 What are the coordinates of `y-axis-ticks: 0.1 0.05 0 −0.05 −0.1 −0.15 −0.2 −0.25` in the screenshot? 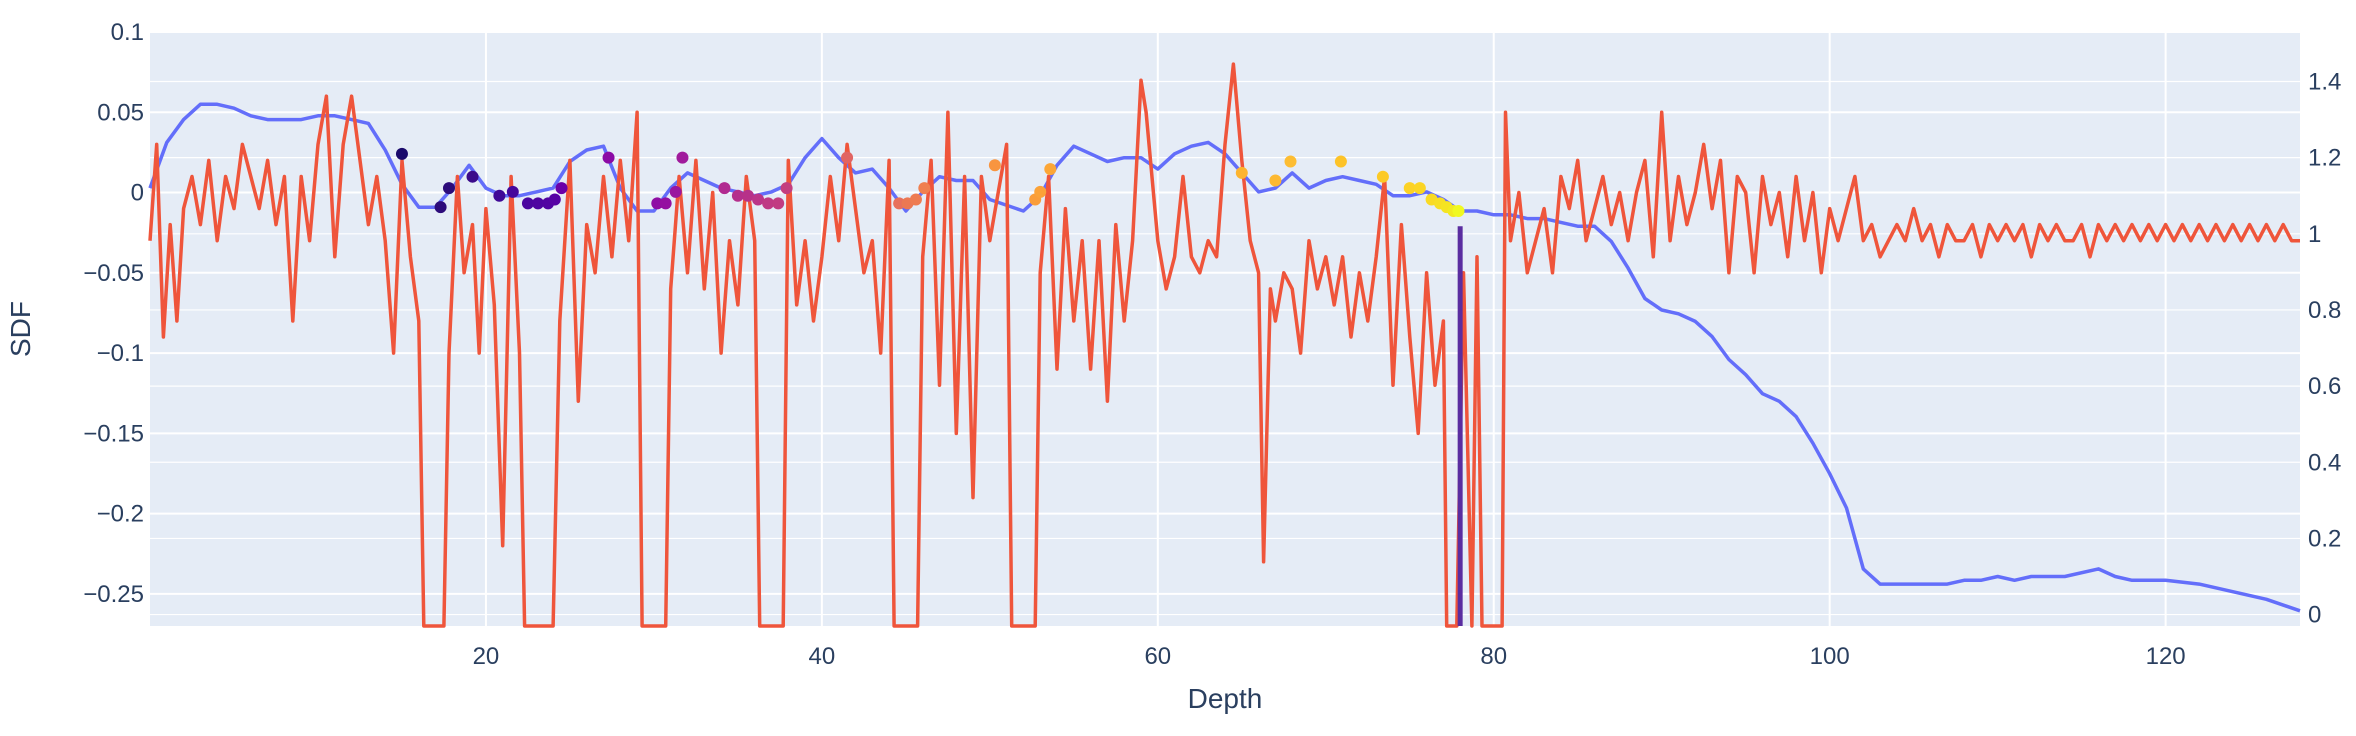 It's located at (113, 313).